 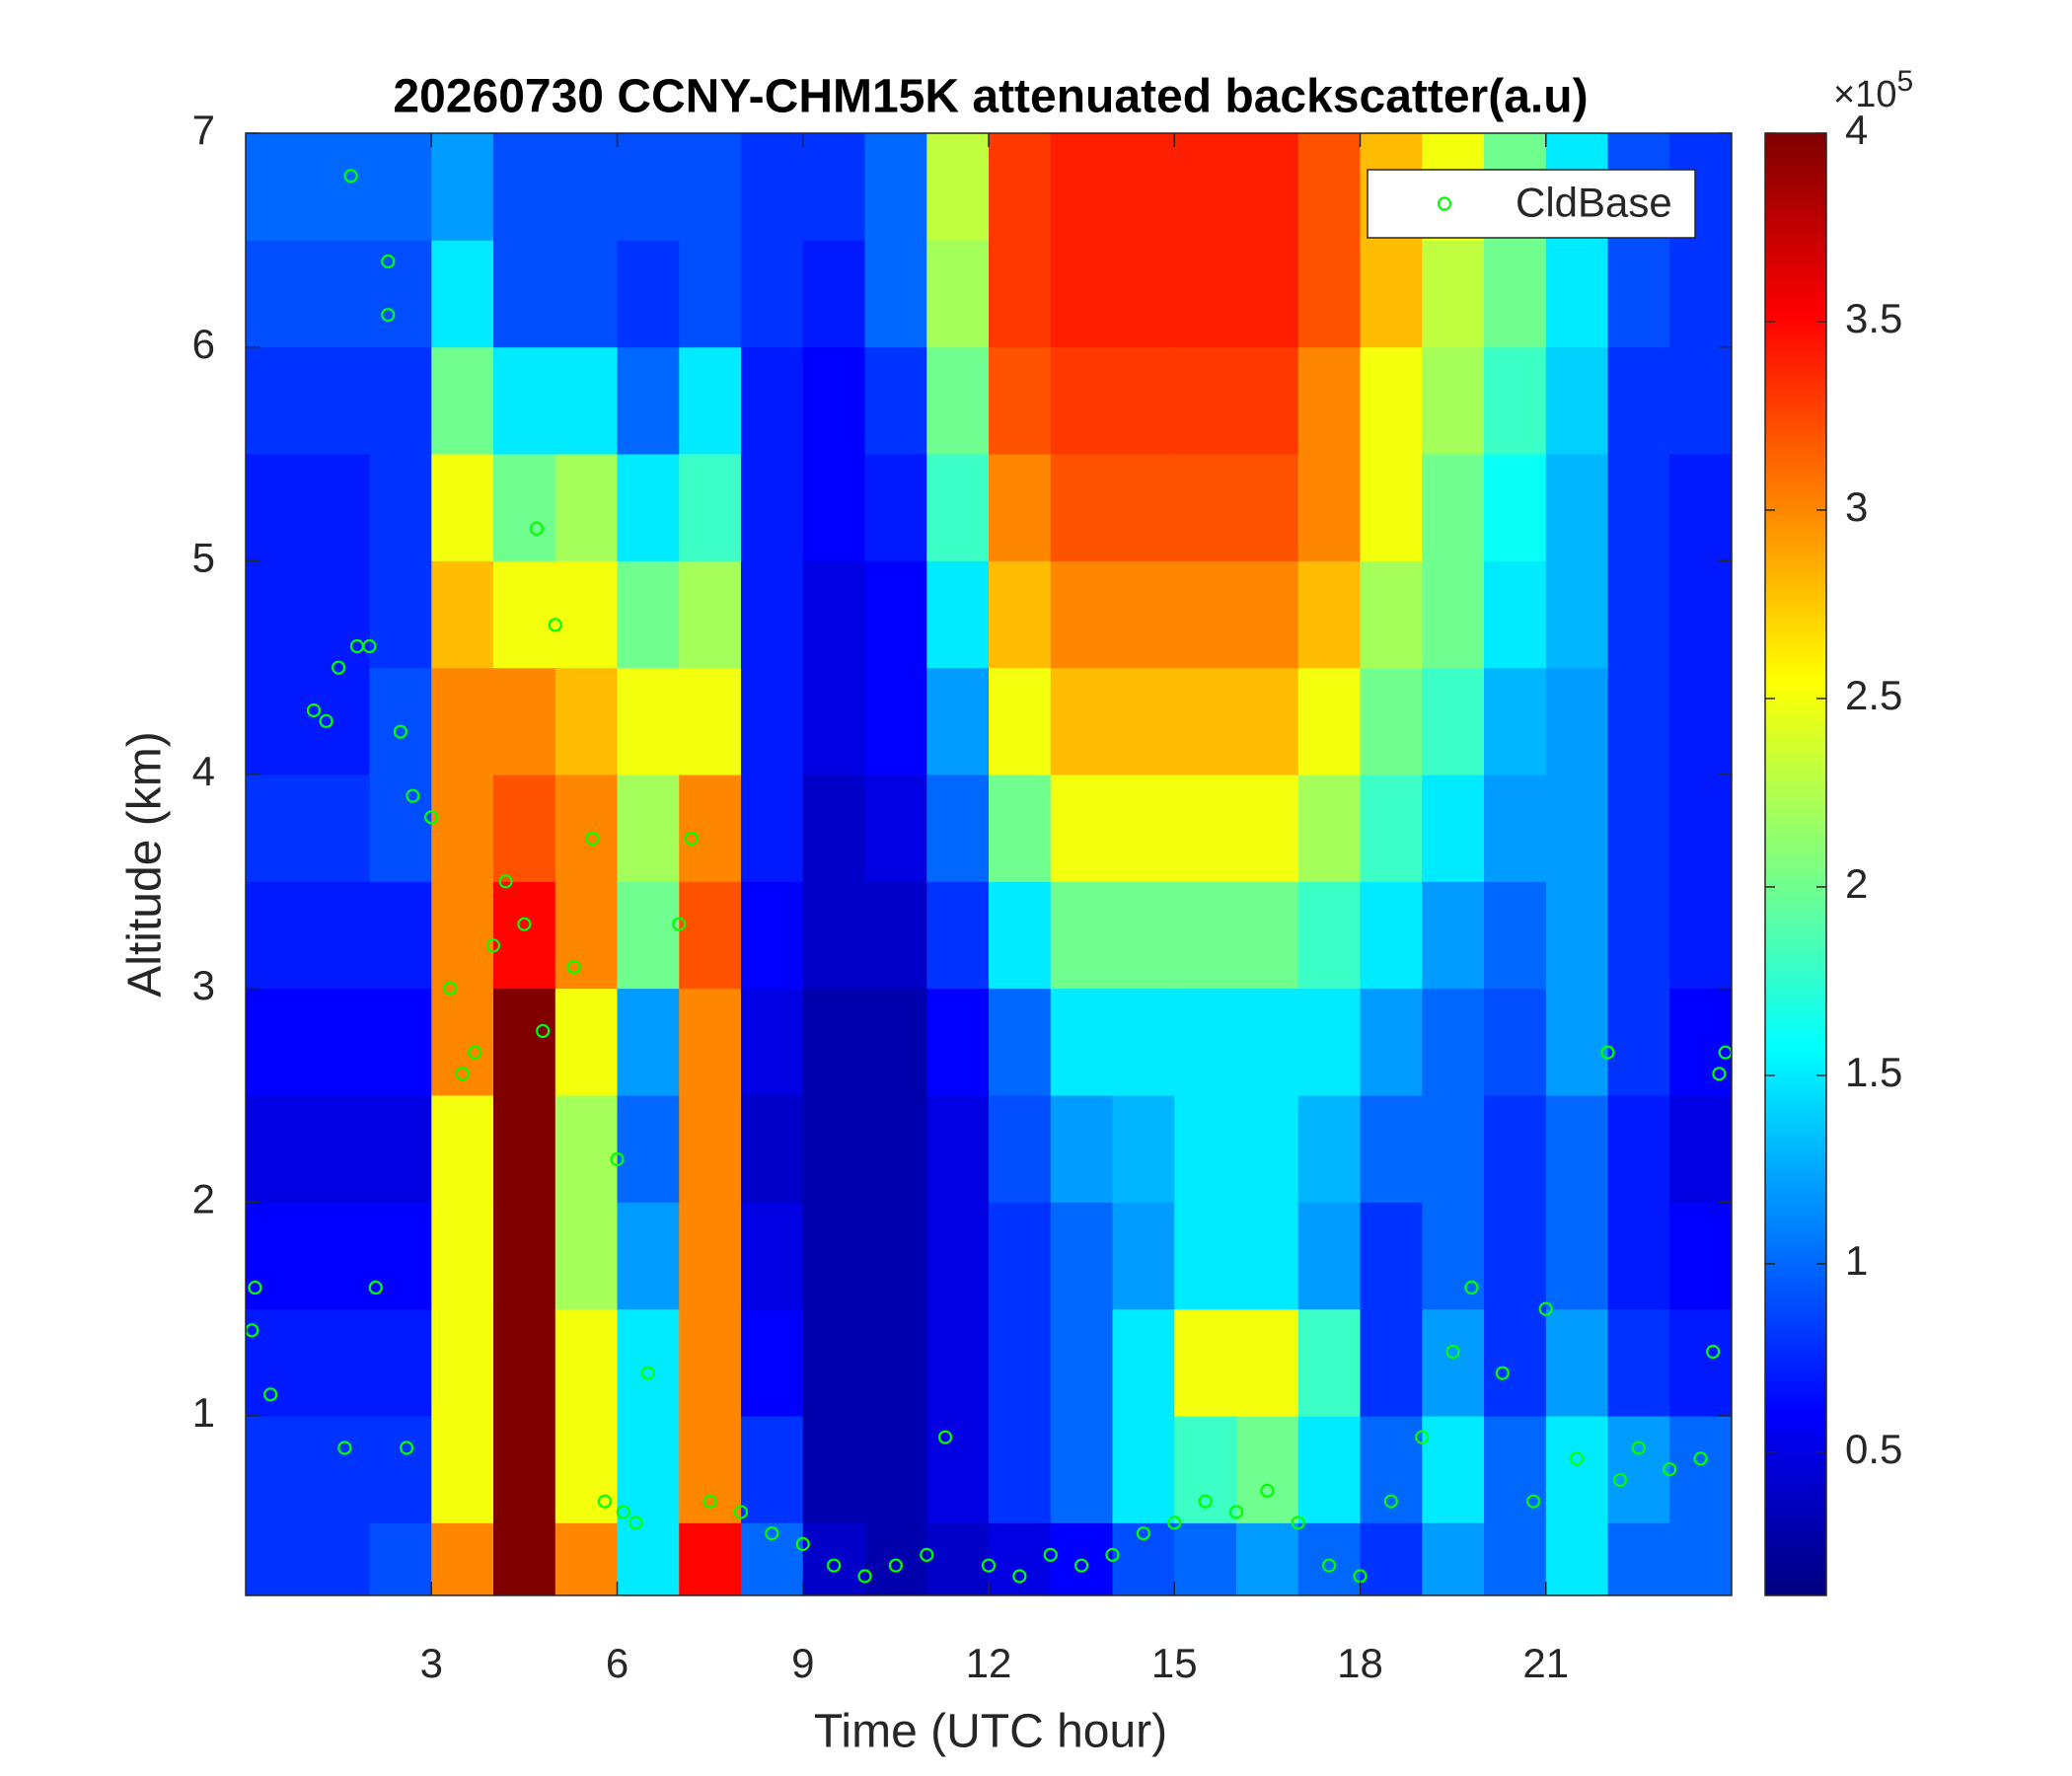 I want to click on y-tick-label: 6, so click(x=204, y=344).